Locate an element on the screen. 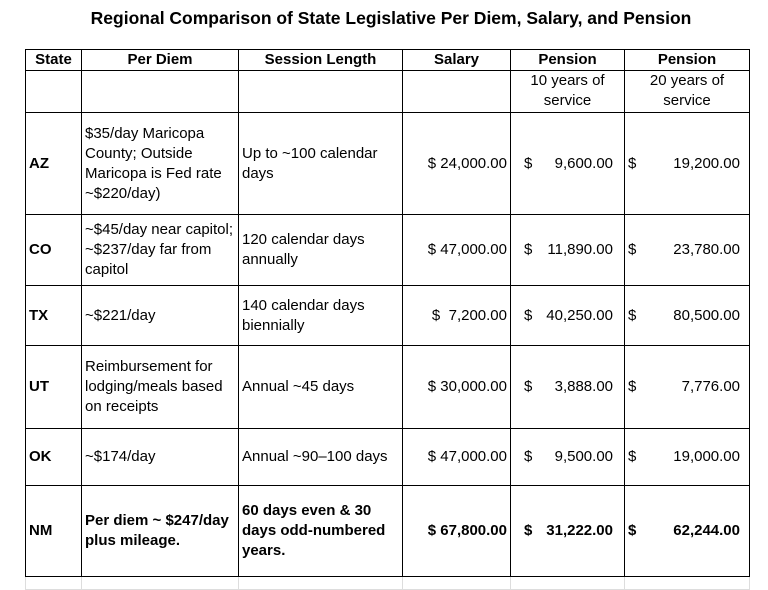 Image resolution: width=768 pixels, height=590 pixels. pension-20-cell: $80,500.00 is located at coordinates (687, 315).